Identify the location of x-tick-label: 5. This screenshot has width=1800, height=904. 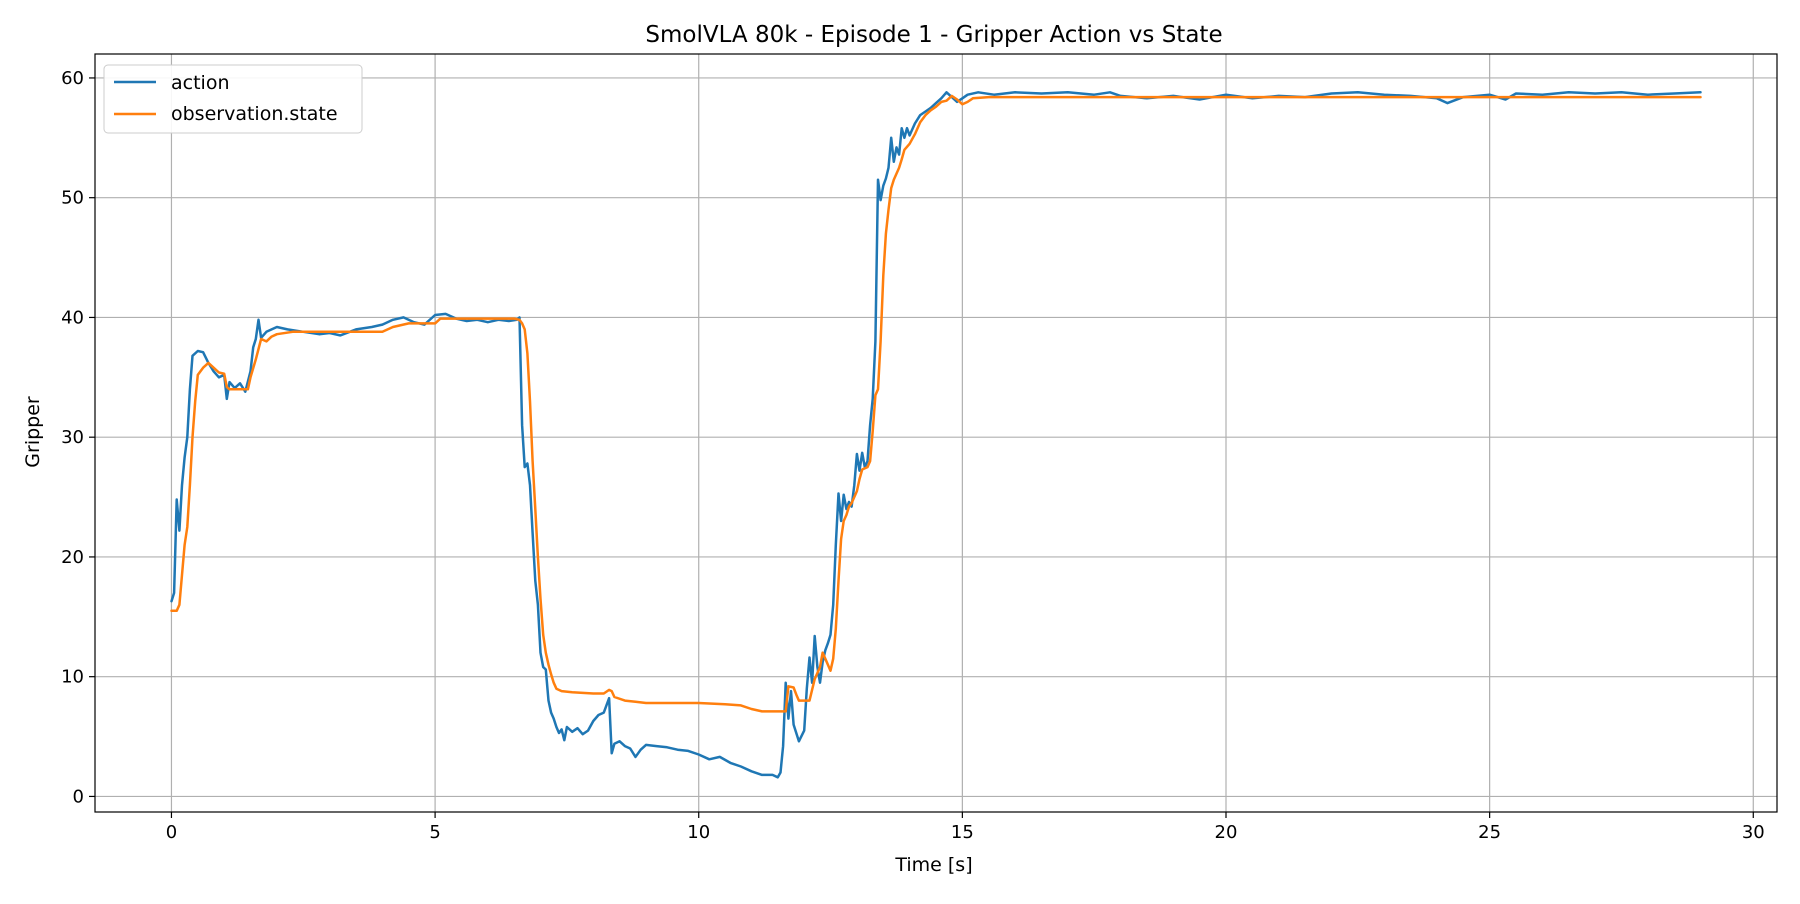
(434, 832).